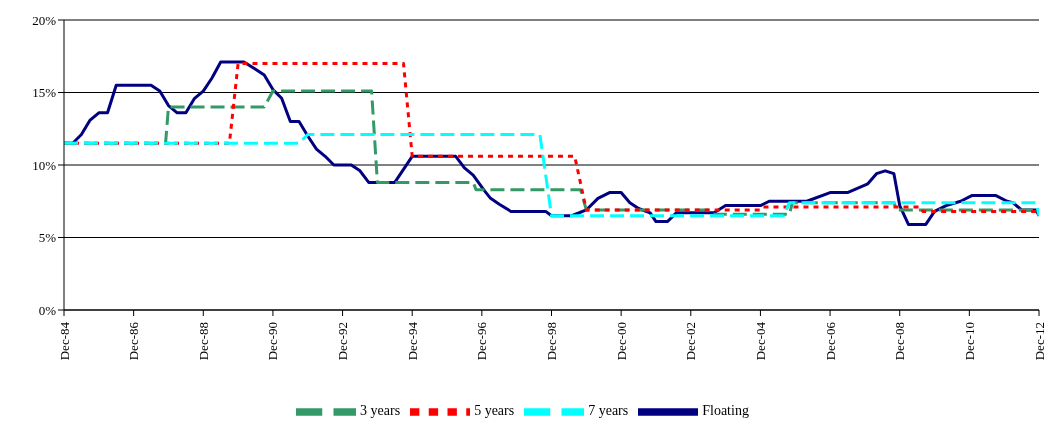 The height and width of the screenshot is (448, 1056). I want to click on y-tick-label: 0%, so click(47, 310).